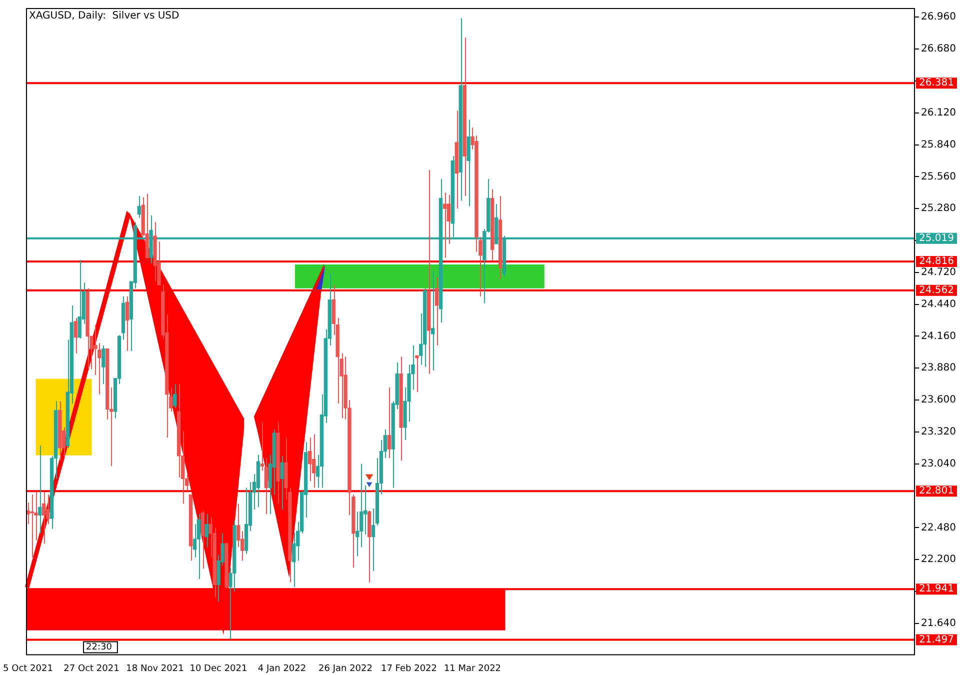  What do you see at coordinates (938, 464) in the screenshot?
I see `y-tick-label: 23.040` at bounding box center [938, 464].